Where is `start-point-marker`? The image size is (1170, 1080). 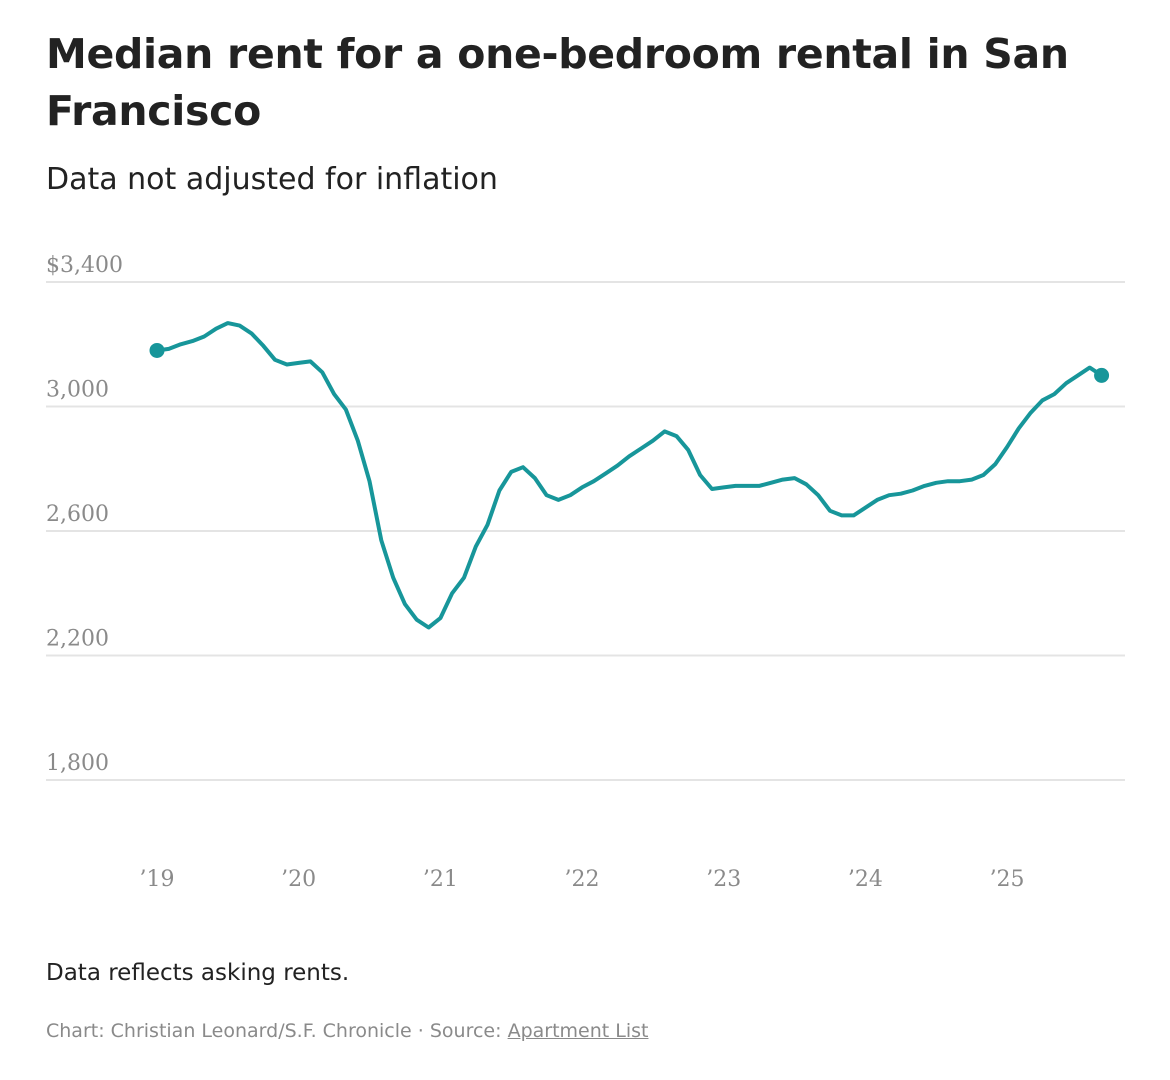
start-point-marker is located at coordinates (157, 350).